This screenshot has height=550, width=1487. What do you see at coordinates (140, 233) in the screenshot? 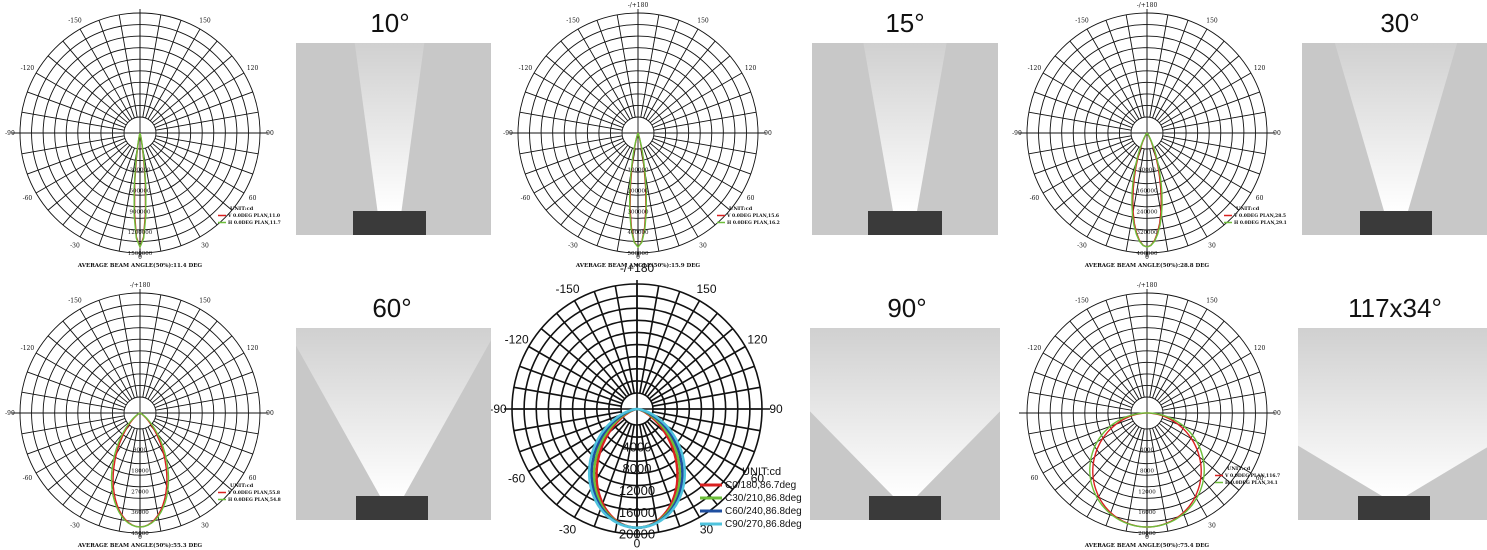
I see `intensity-label: 1200000` at bounding box center [140, 233].